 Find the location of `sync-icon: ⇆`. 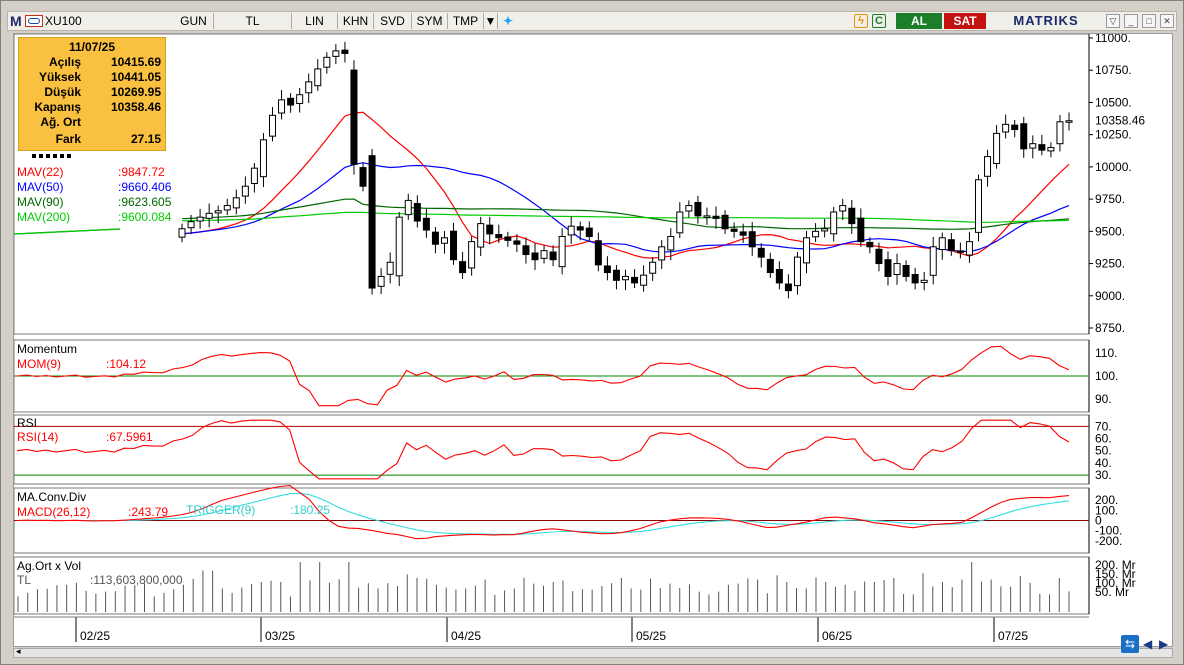

sync-icon: ⇆ is located at coordinates (1130, 644).